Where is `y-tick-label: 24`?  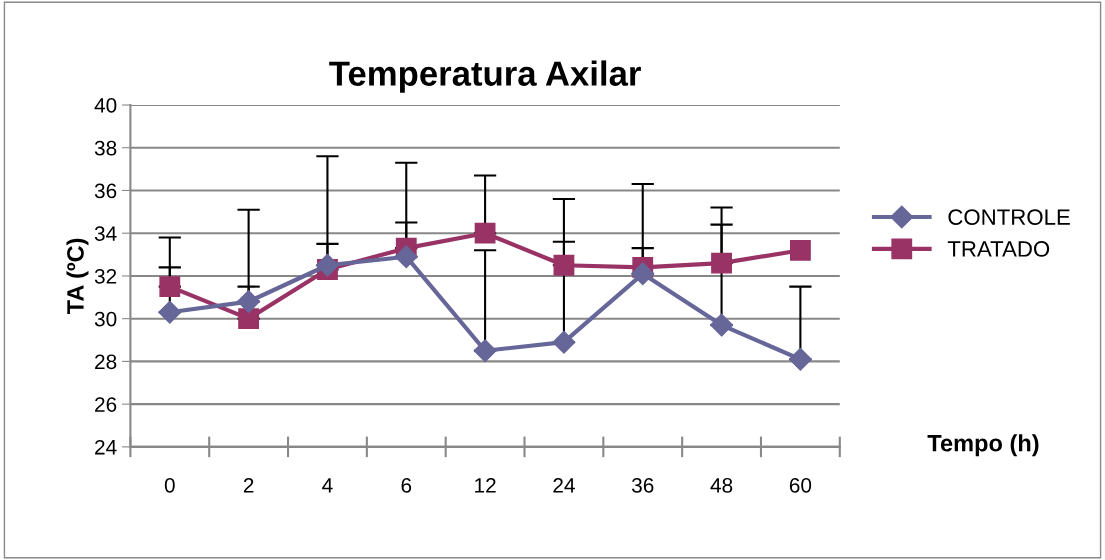 y-tick-label: 24 is located at coordinates (106, 447).